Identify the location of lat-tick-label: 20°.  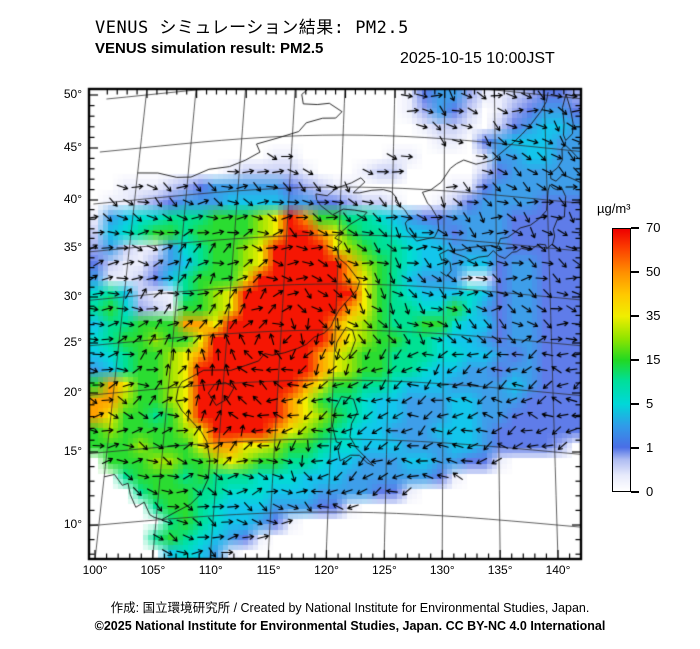
(72, 392).